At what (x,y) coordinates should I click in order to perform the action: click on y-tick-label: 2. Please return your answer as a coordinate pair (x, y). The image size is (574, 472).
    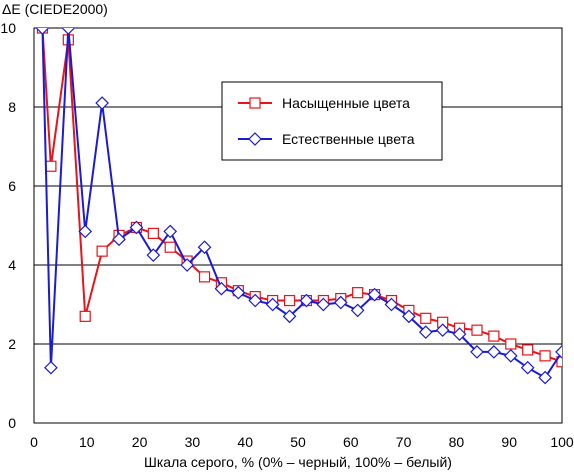
    Looking at the image, I should click on (12, 344).